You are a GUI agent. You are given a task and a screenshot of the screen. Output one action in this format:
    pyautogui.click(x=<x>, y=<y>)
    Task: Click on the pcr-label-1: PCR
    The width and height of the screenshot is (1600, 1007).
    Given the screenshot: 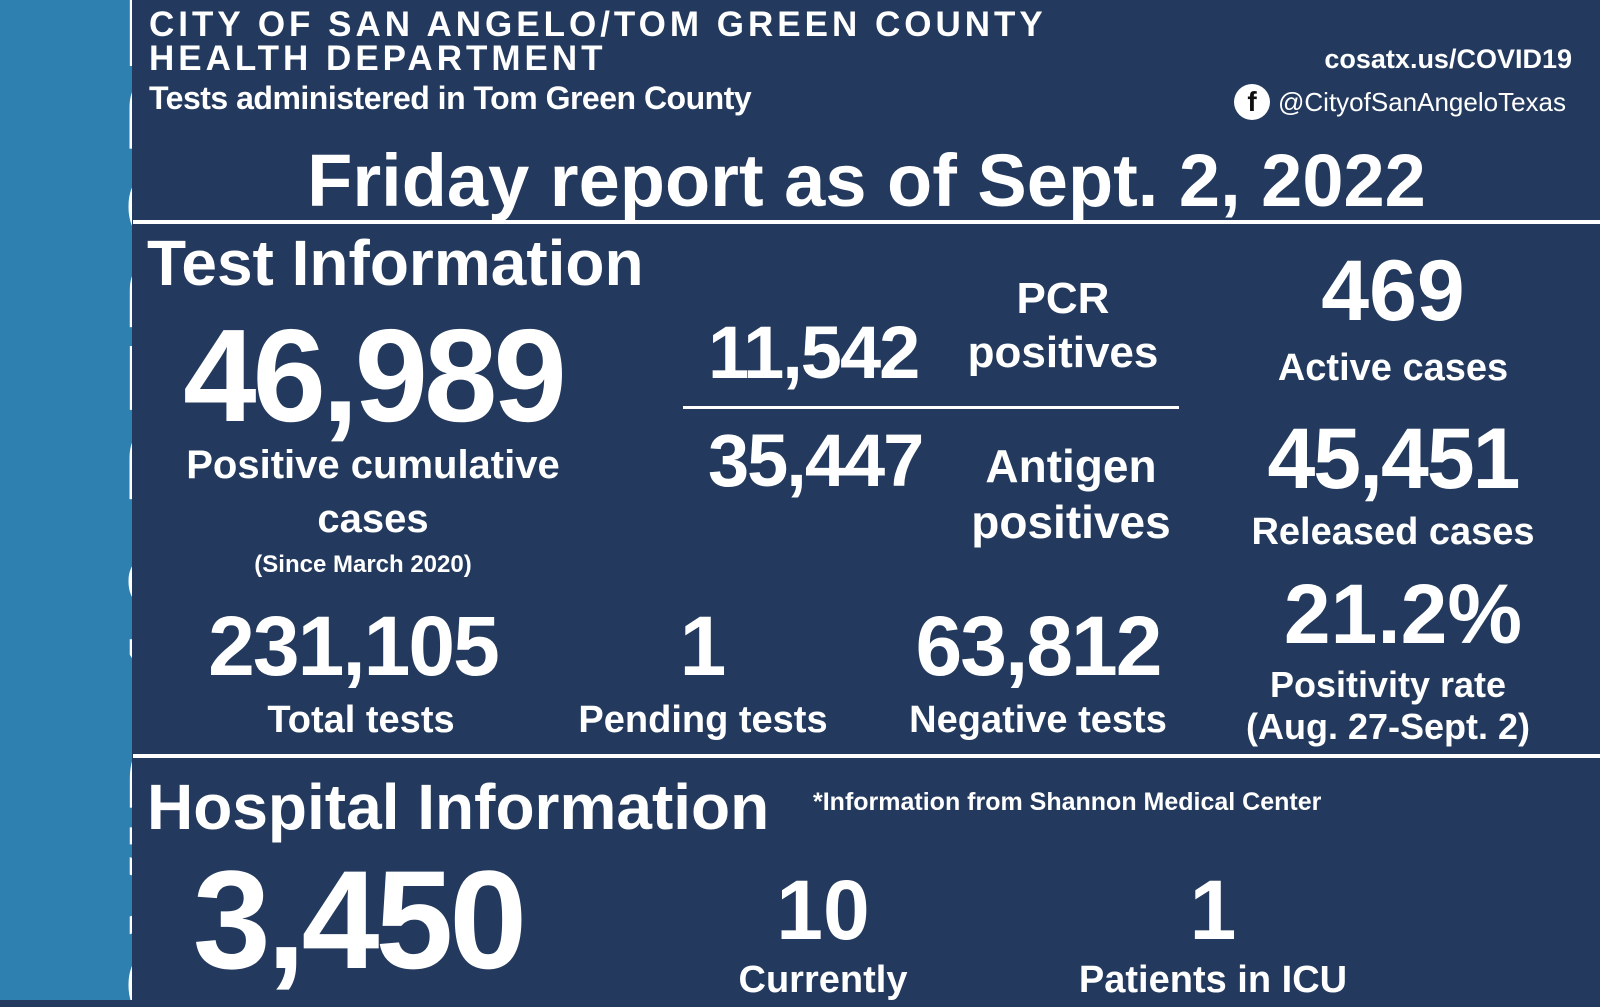 What is the action you would take?
    pyautogui.click(x=1063, y=298)
    